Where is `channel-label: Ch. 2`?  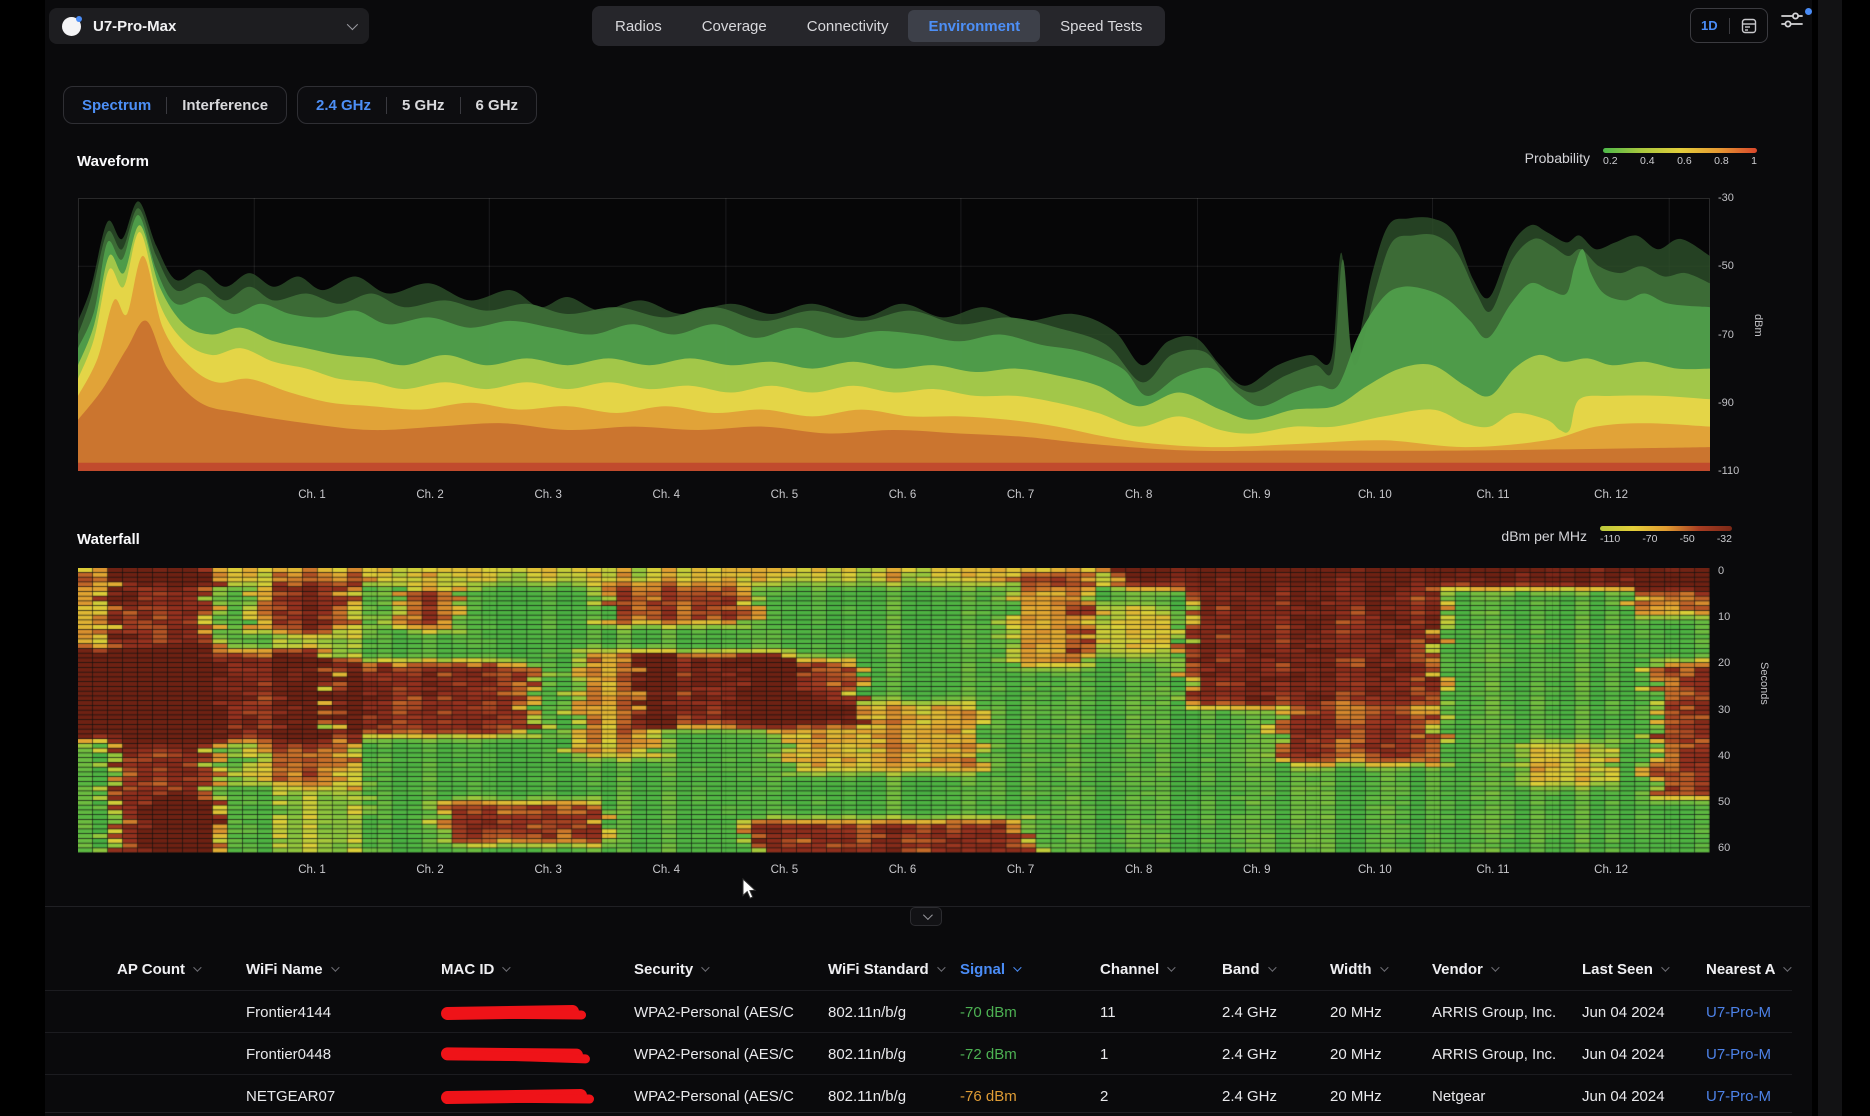 channel-label: Ch. 2 is located at coordinates (430, 870).